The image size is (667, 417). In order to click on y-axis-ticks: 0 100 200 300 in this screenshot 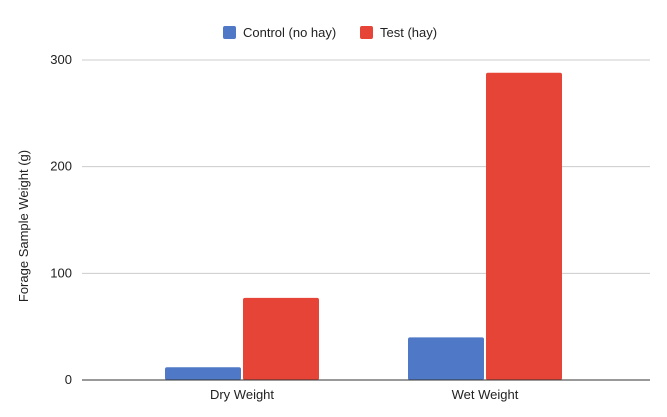, I will do `click(61, 219)`.